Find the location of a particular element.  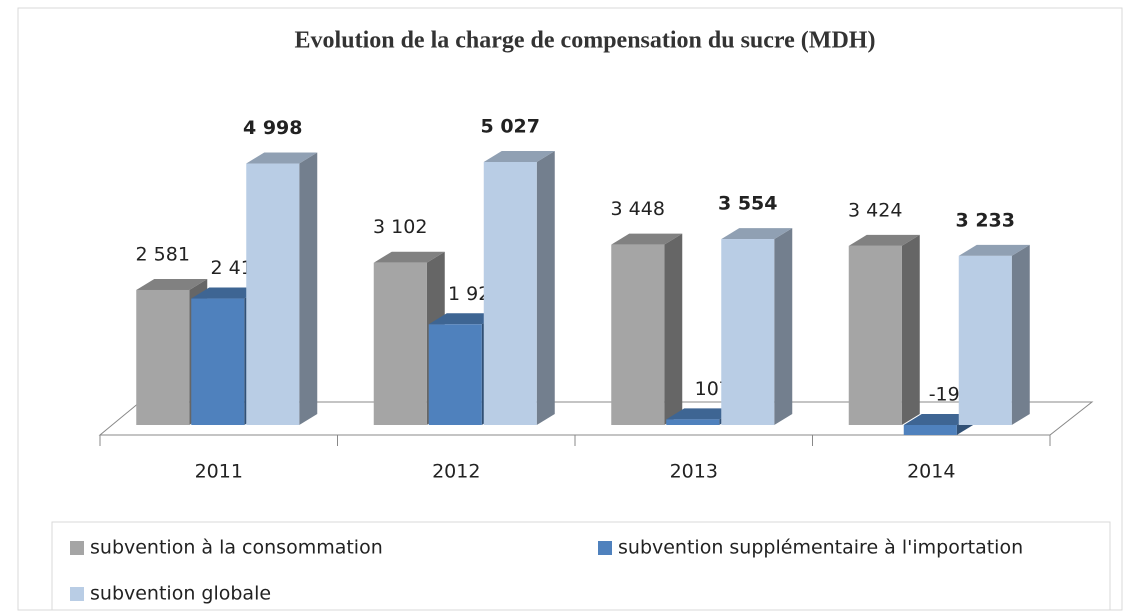

data-label: 3 233 is located at coordinates (986, 220).